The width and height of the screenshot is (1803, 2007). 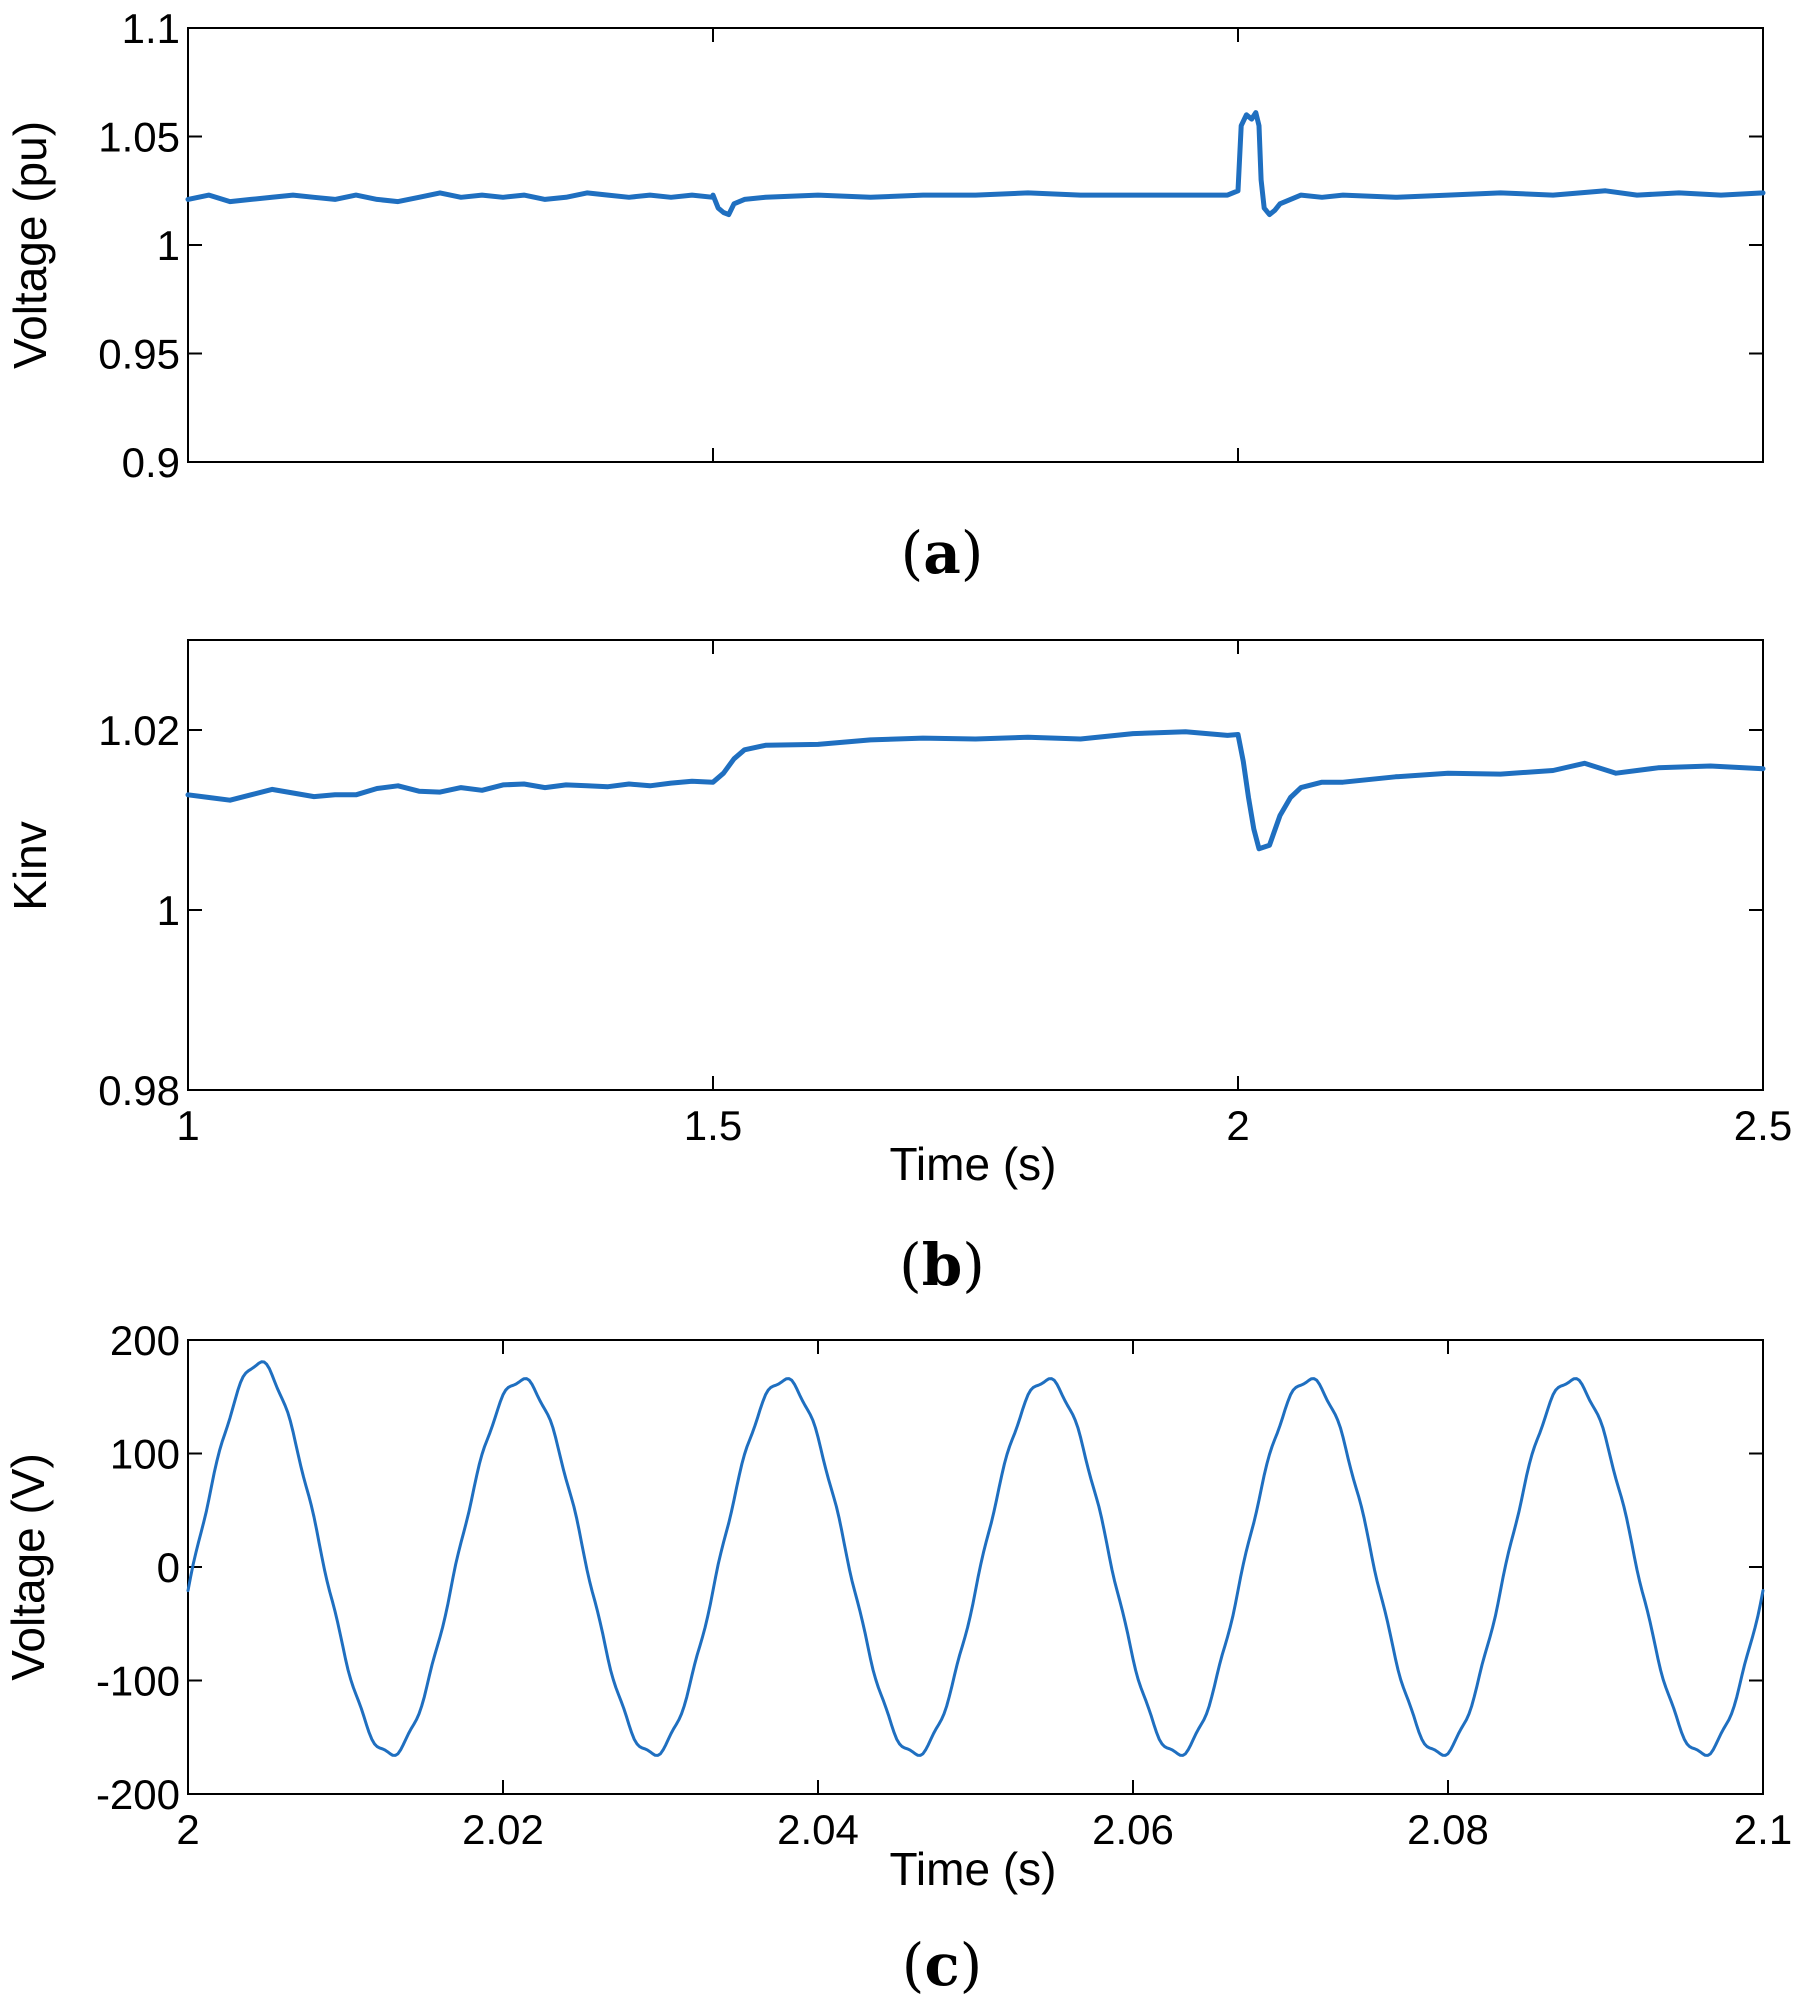 What do you see at coordinates (145, 1454) in the screenshot?
I see `y-tick-label: 100` at bounding box center [145, 1454].